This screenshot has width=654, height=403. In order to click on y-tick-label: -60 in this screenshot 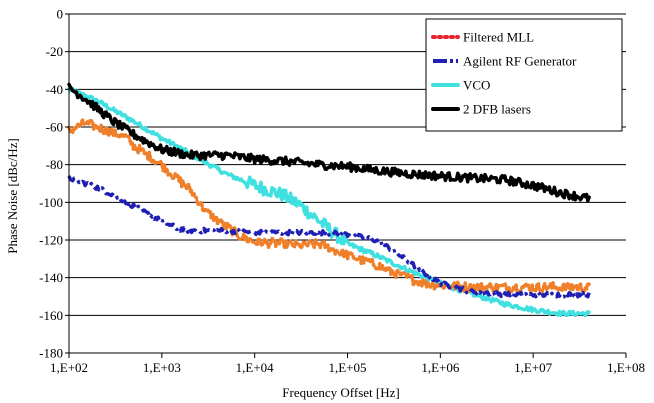, I will do `click(54, 127)`.